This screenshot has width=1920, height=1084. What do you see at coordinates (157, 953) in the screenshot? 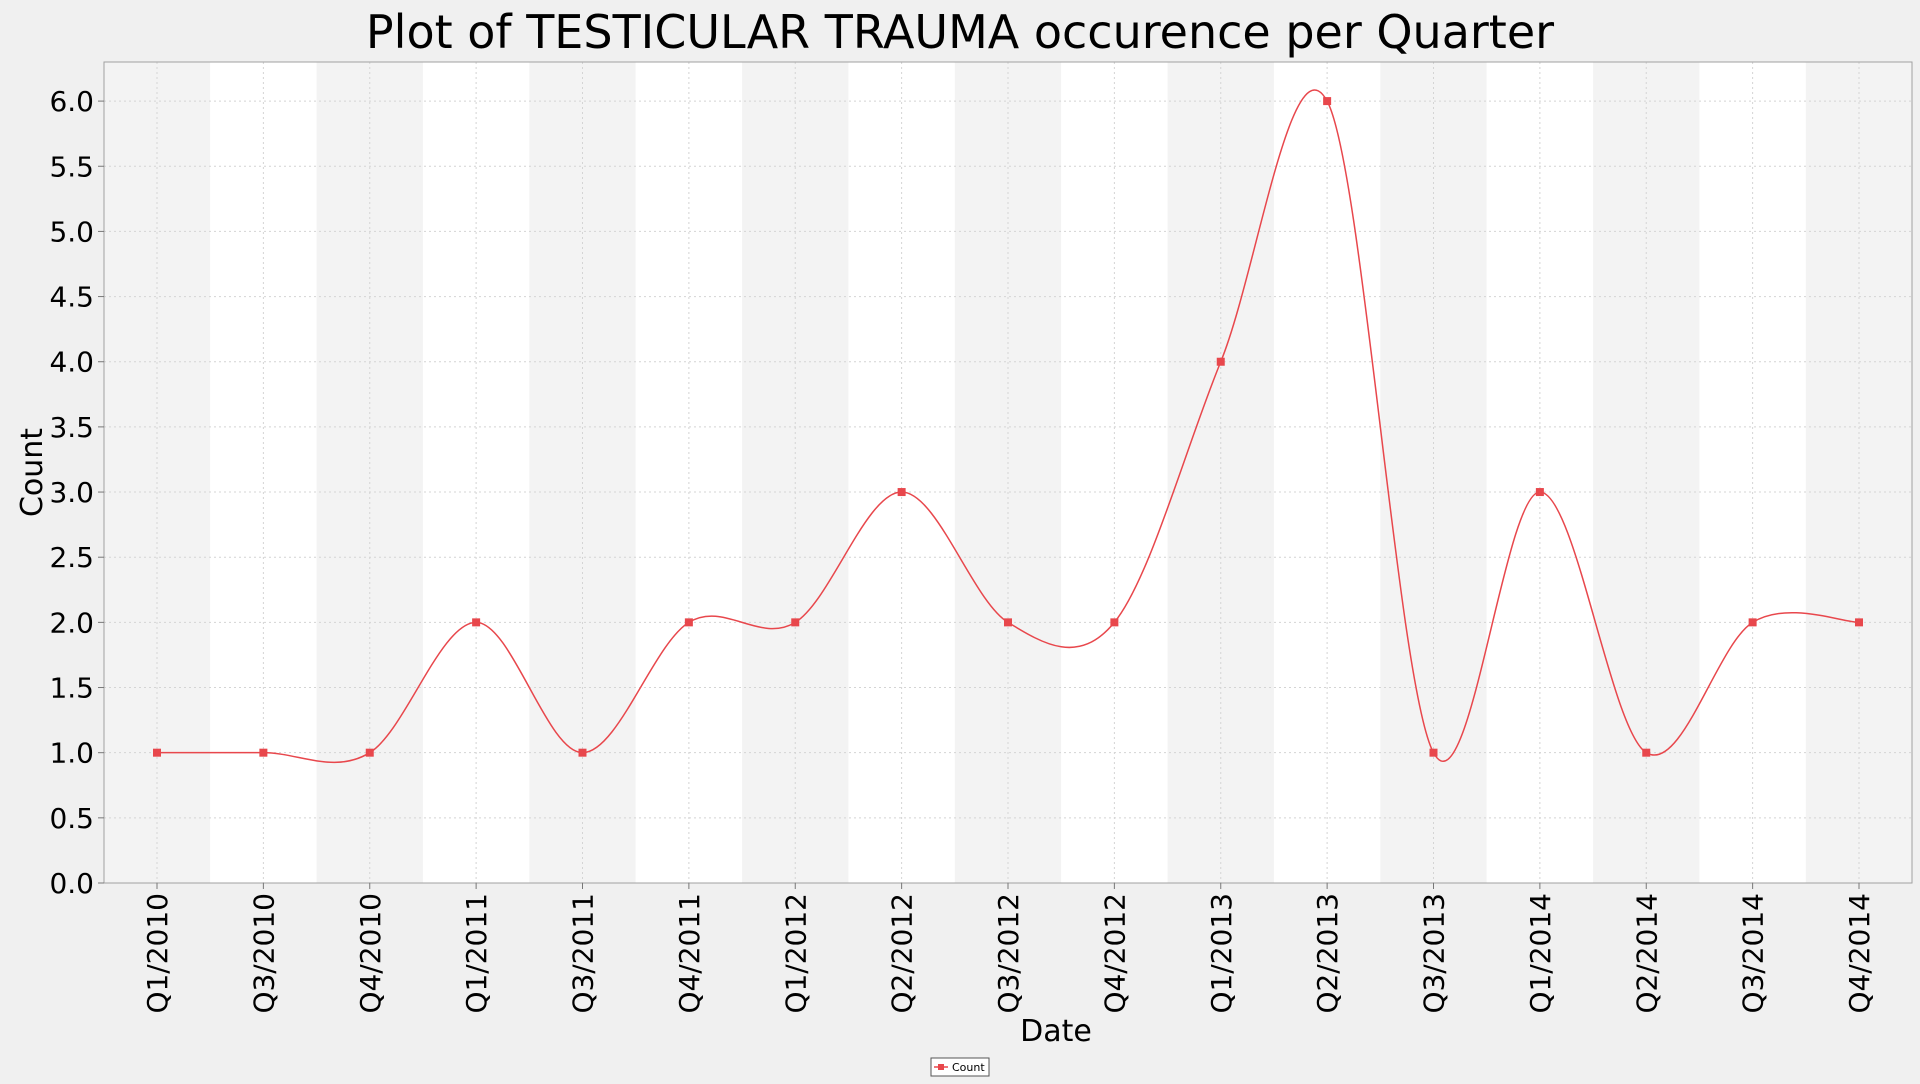
I see `x-tick-label: Q1/2010` at bounding box center [157, 953].